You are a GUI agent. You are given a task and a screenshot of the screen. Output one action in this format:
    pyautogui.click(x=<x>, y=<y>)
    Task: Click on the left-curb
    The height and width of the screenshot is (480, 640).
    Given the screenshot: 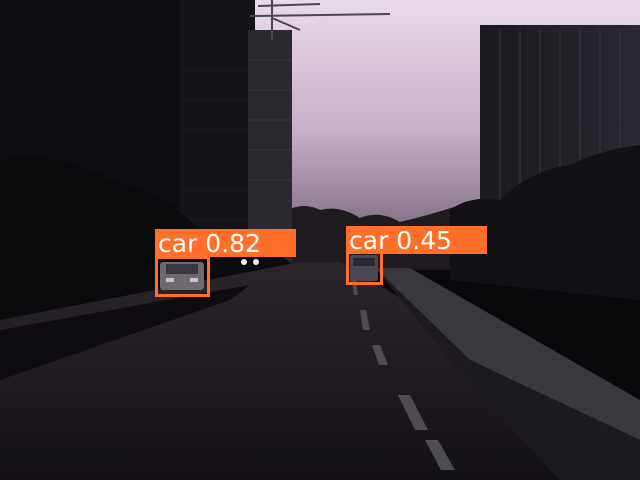 What is the action you would take?
    pyautogui.click(x=125, y=332)
    